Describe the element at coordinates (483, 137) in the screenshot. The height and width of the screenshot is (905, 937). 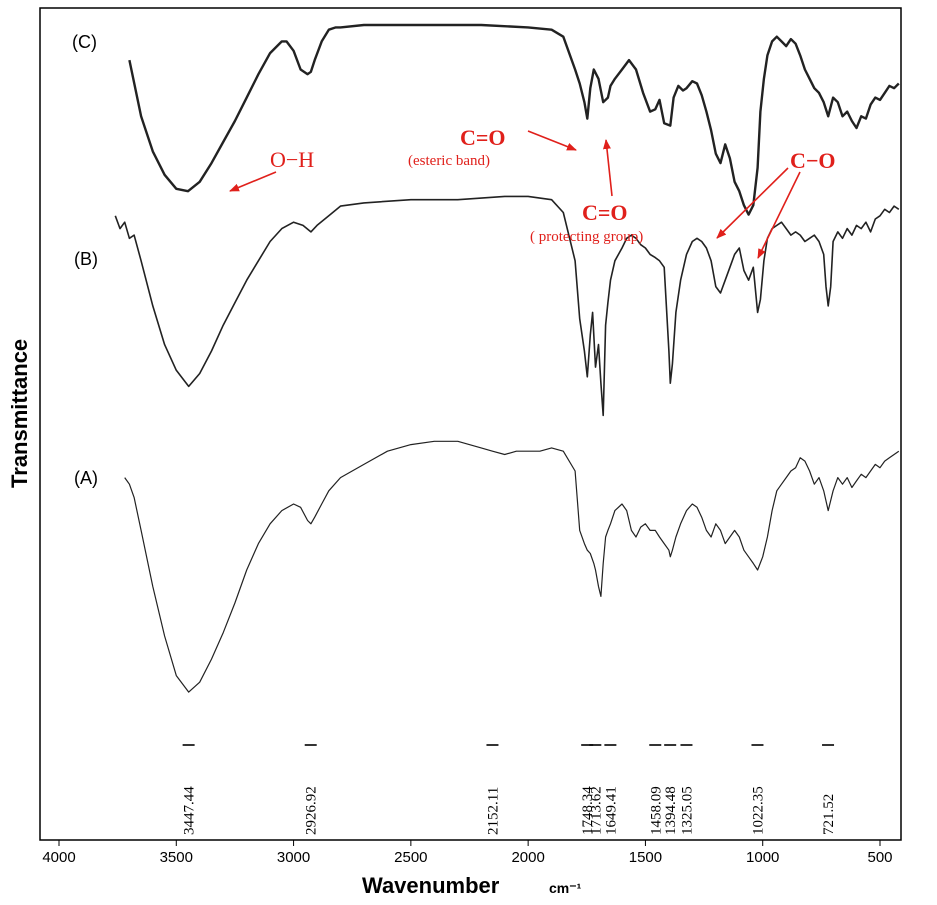
I see `annotation-co-ester: C=O` at that location.